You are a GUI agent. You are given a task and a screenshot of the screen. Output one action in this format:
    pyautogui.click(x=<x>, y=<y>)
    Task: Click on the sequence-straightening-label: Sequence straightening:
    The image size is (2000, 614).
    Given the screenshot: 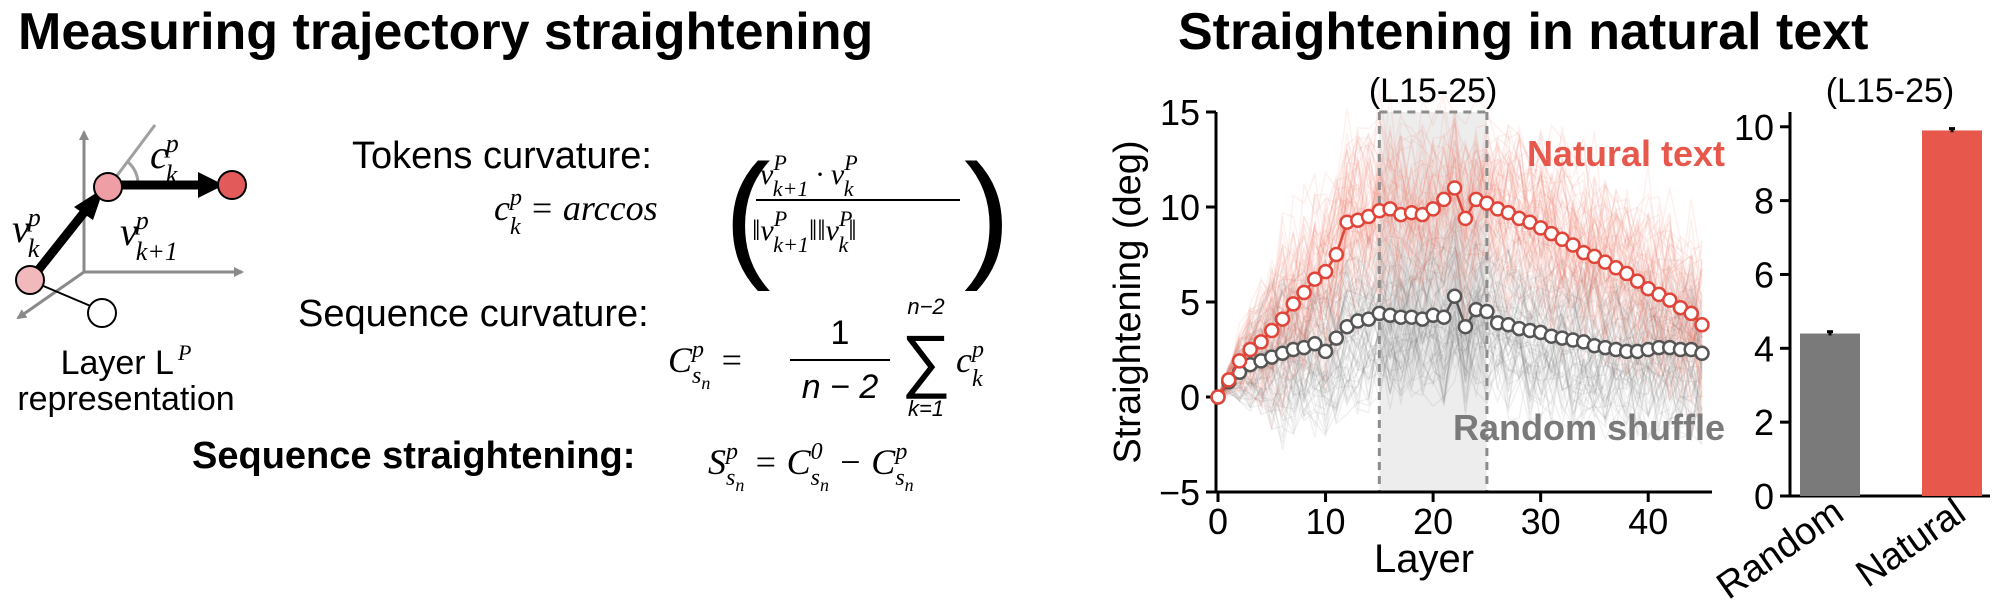 What is the action you would take?
    pyautogui.click(x=413, y=456)
    